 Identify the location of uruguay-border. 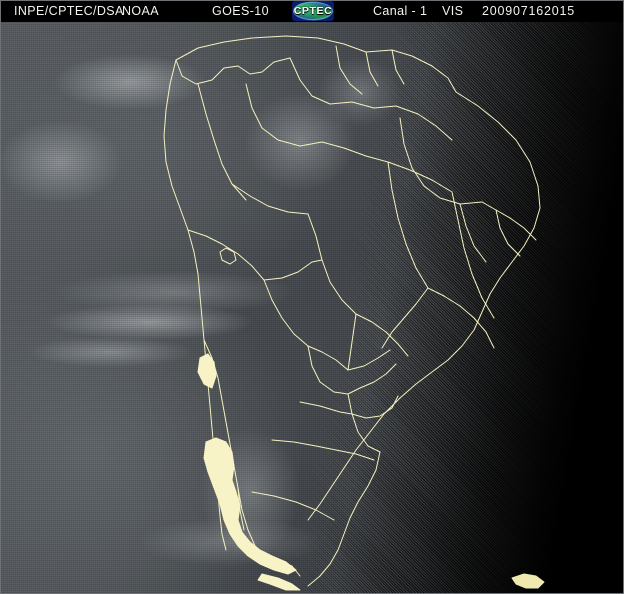
(375, 407).